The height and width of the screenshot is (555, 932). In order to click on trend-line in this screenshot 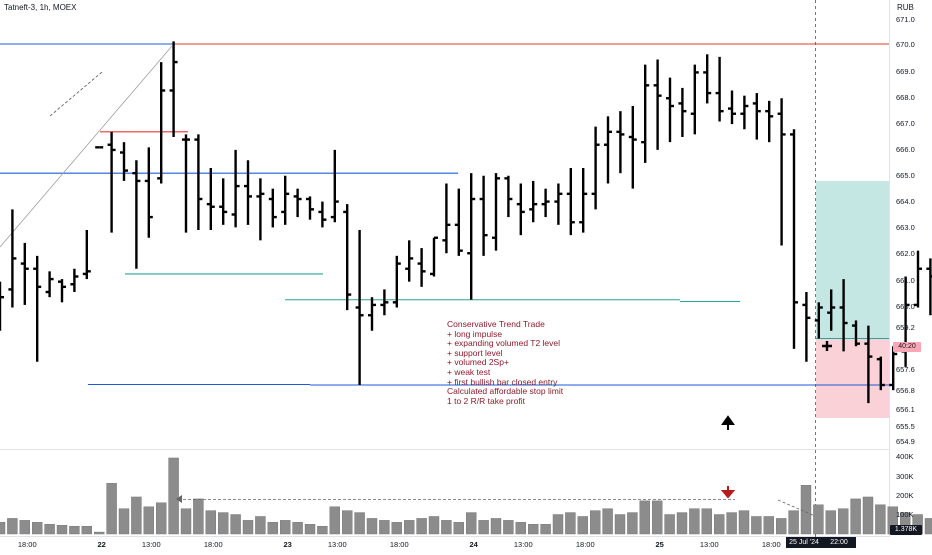, I will do `click(86, 146)`.